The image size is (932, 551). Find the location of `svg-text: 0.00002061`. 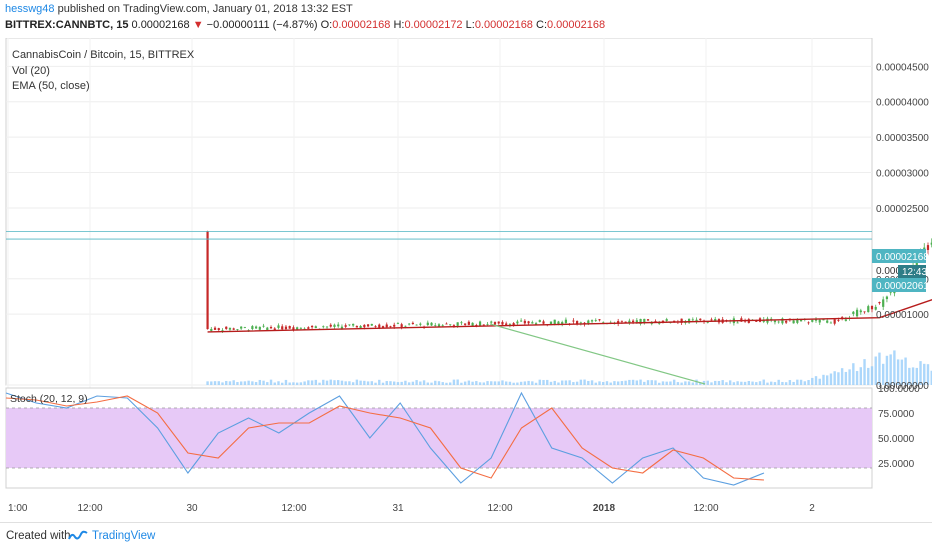

svg-text: 0.00002061 is located at coordinates (902, 286).